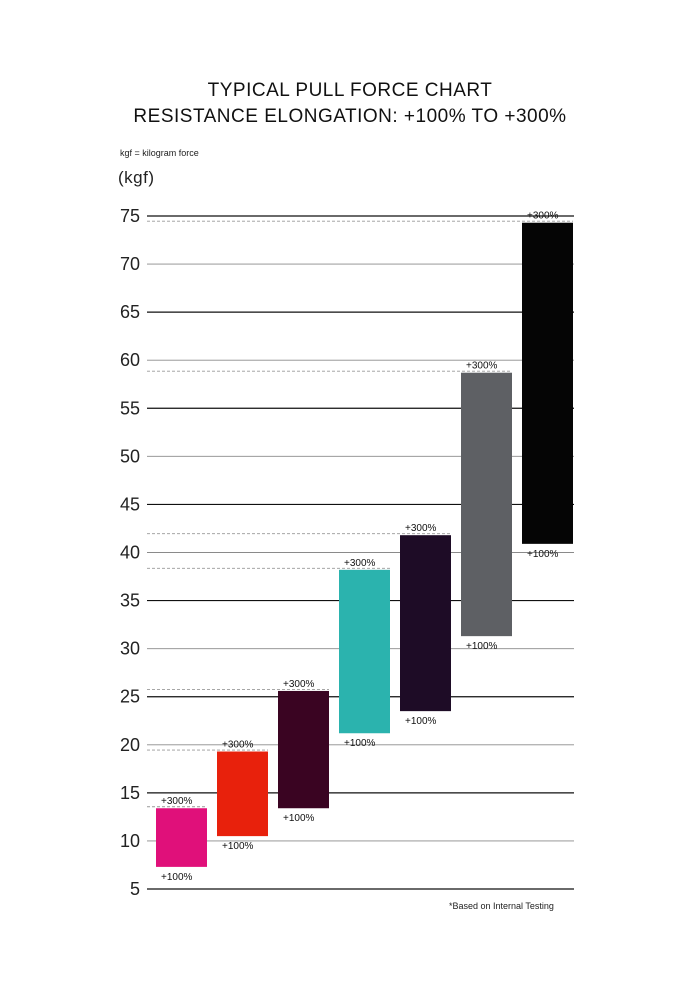 The width and height of the screenshot is (700, 990). I want to click on y-tick-label-45: 45, so click(130, 504).